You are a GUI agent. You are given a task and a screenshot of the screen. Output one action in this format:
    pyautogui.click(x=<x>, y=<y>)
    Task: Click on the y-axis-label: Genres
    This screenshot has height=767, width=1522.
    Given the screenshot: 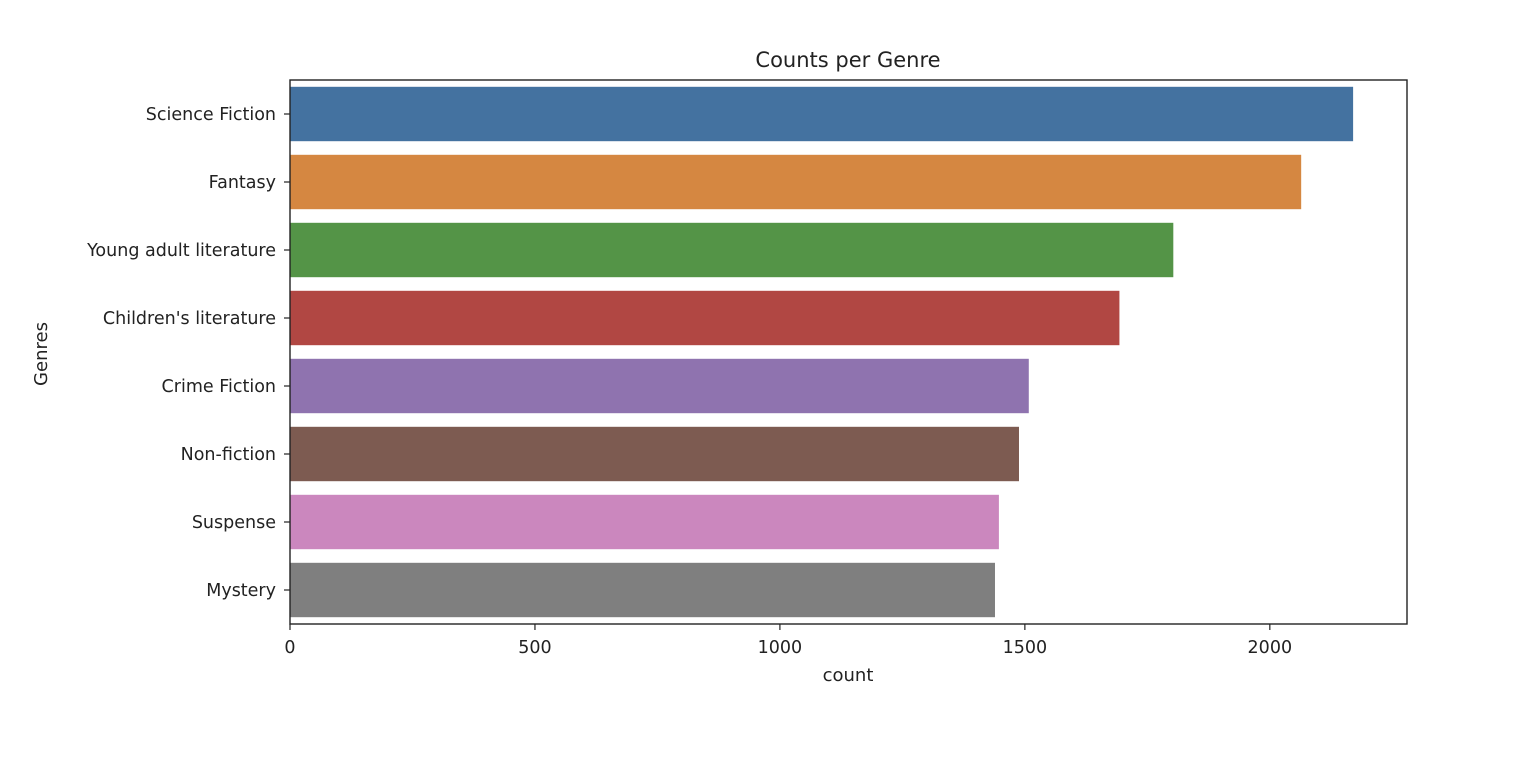 What is the action you would take?
    pyautogui.click(x=41, y=354)
    